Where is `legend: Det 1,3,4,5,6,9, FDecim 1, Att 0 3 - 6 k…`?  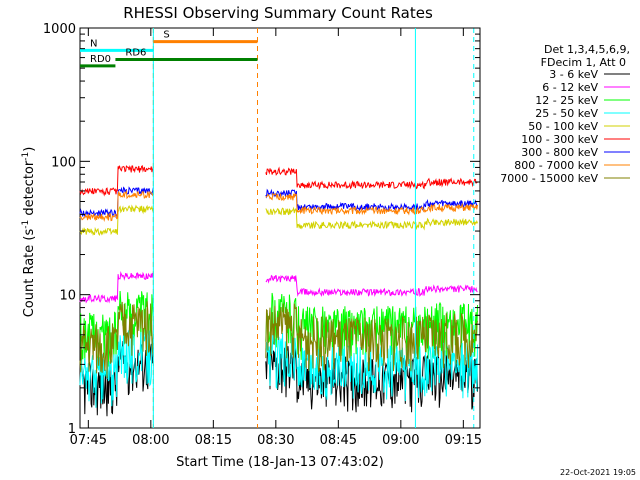 legend: Det 1,3,4,5,6,9, FDecim 1, Att 0 3 - 6 k… is located at coordinates (565, 114).